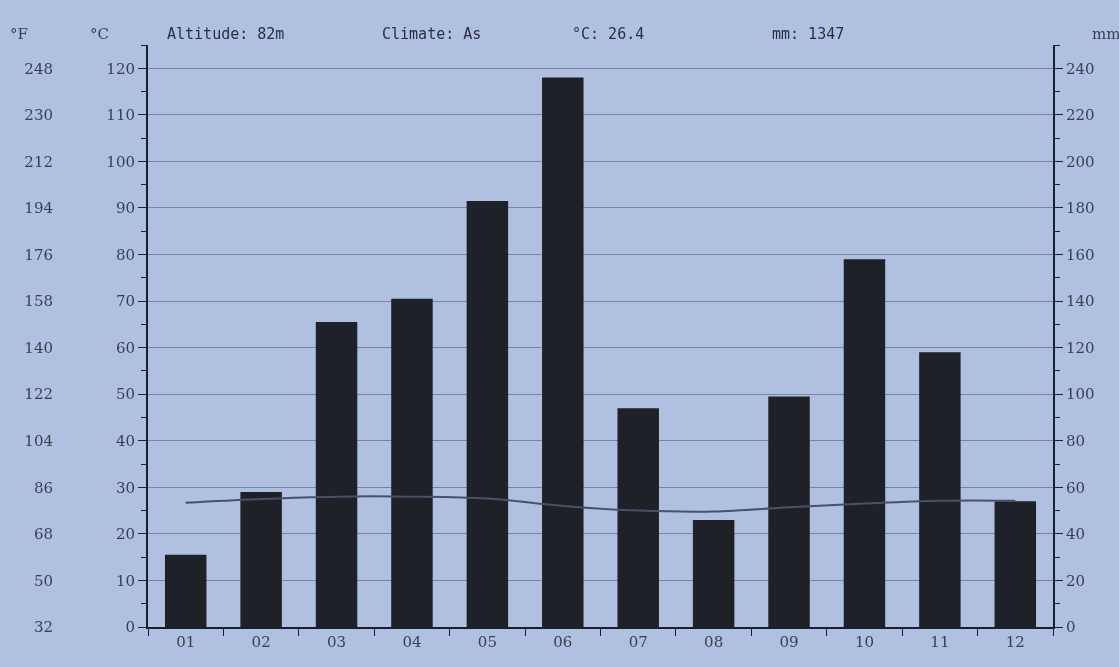  What do you see at coordinates (130, 627) in the screenshot?
I see `y-tick-label: 0` at bounding box center [130, 627].